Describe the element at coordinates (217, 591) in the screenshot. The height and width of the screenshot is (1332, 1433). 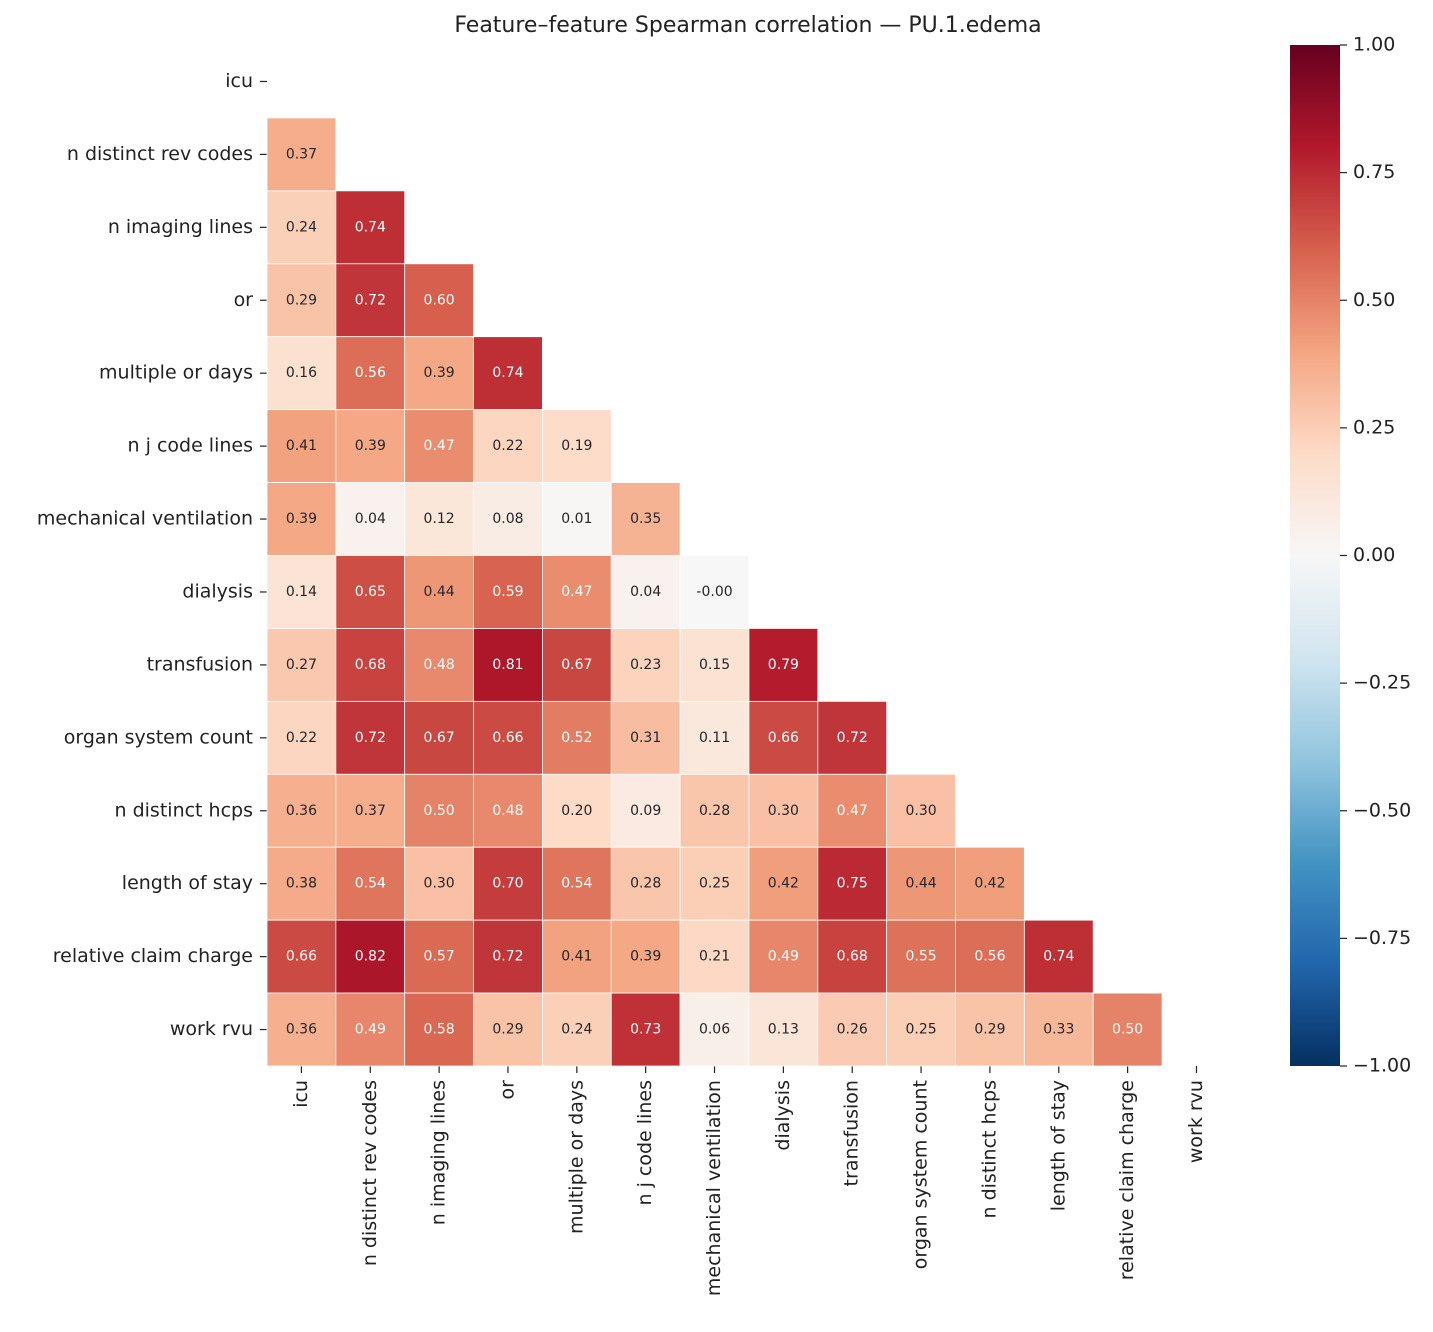
I see `y-tick-label: dialysis` at that location.